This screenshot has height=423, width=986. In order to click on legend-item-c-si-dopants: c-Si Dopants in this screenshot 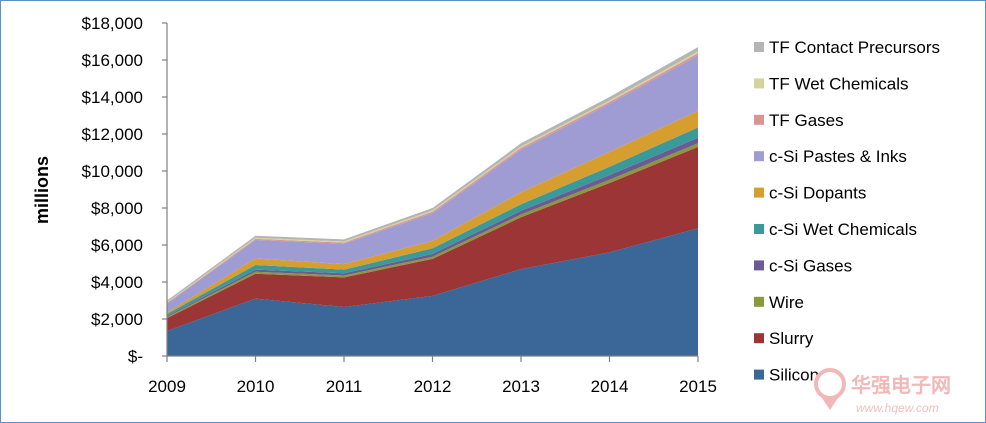, I will do `click(810, 193)`.